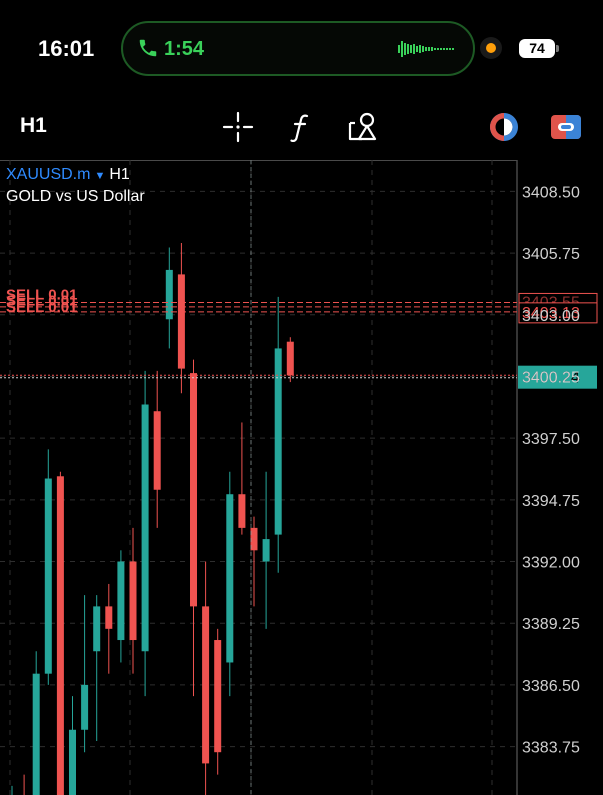 This screenshot has width=603, height=795. I want to click on timeframe-button: H1, so click(33, 125).